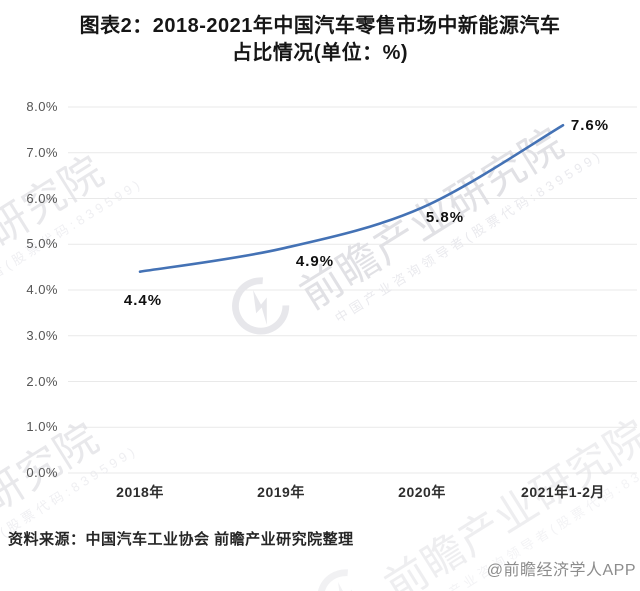 The image size is (640, 591). Describe the element at coordinates (320, 53) in the screenshot. I see `chart-title-line-2: 占比情况(单位：%)` at that location.